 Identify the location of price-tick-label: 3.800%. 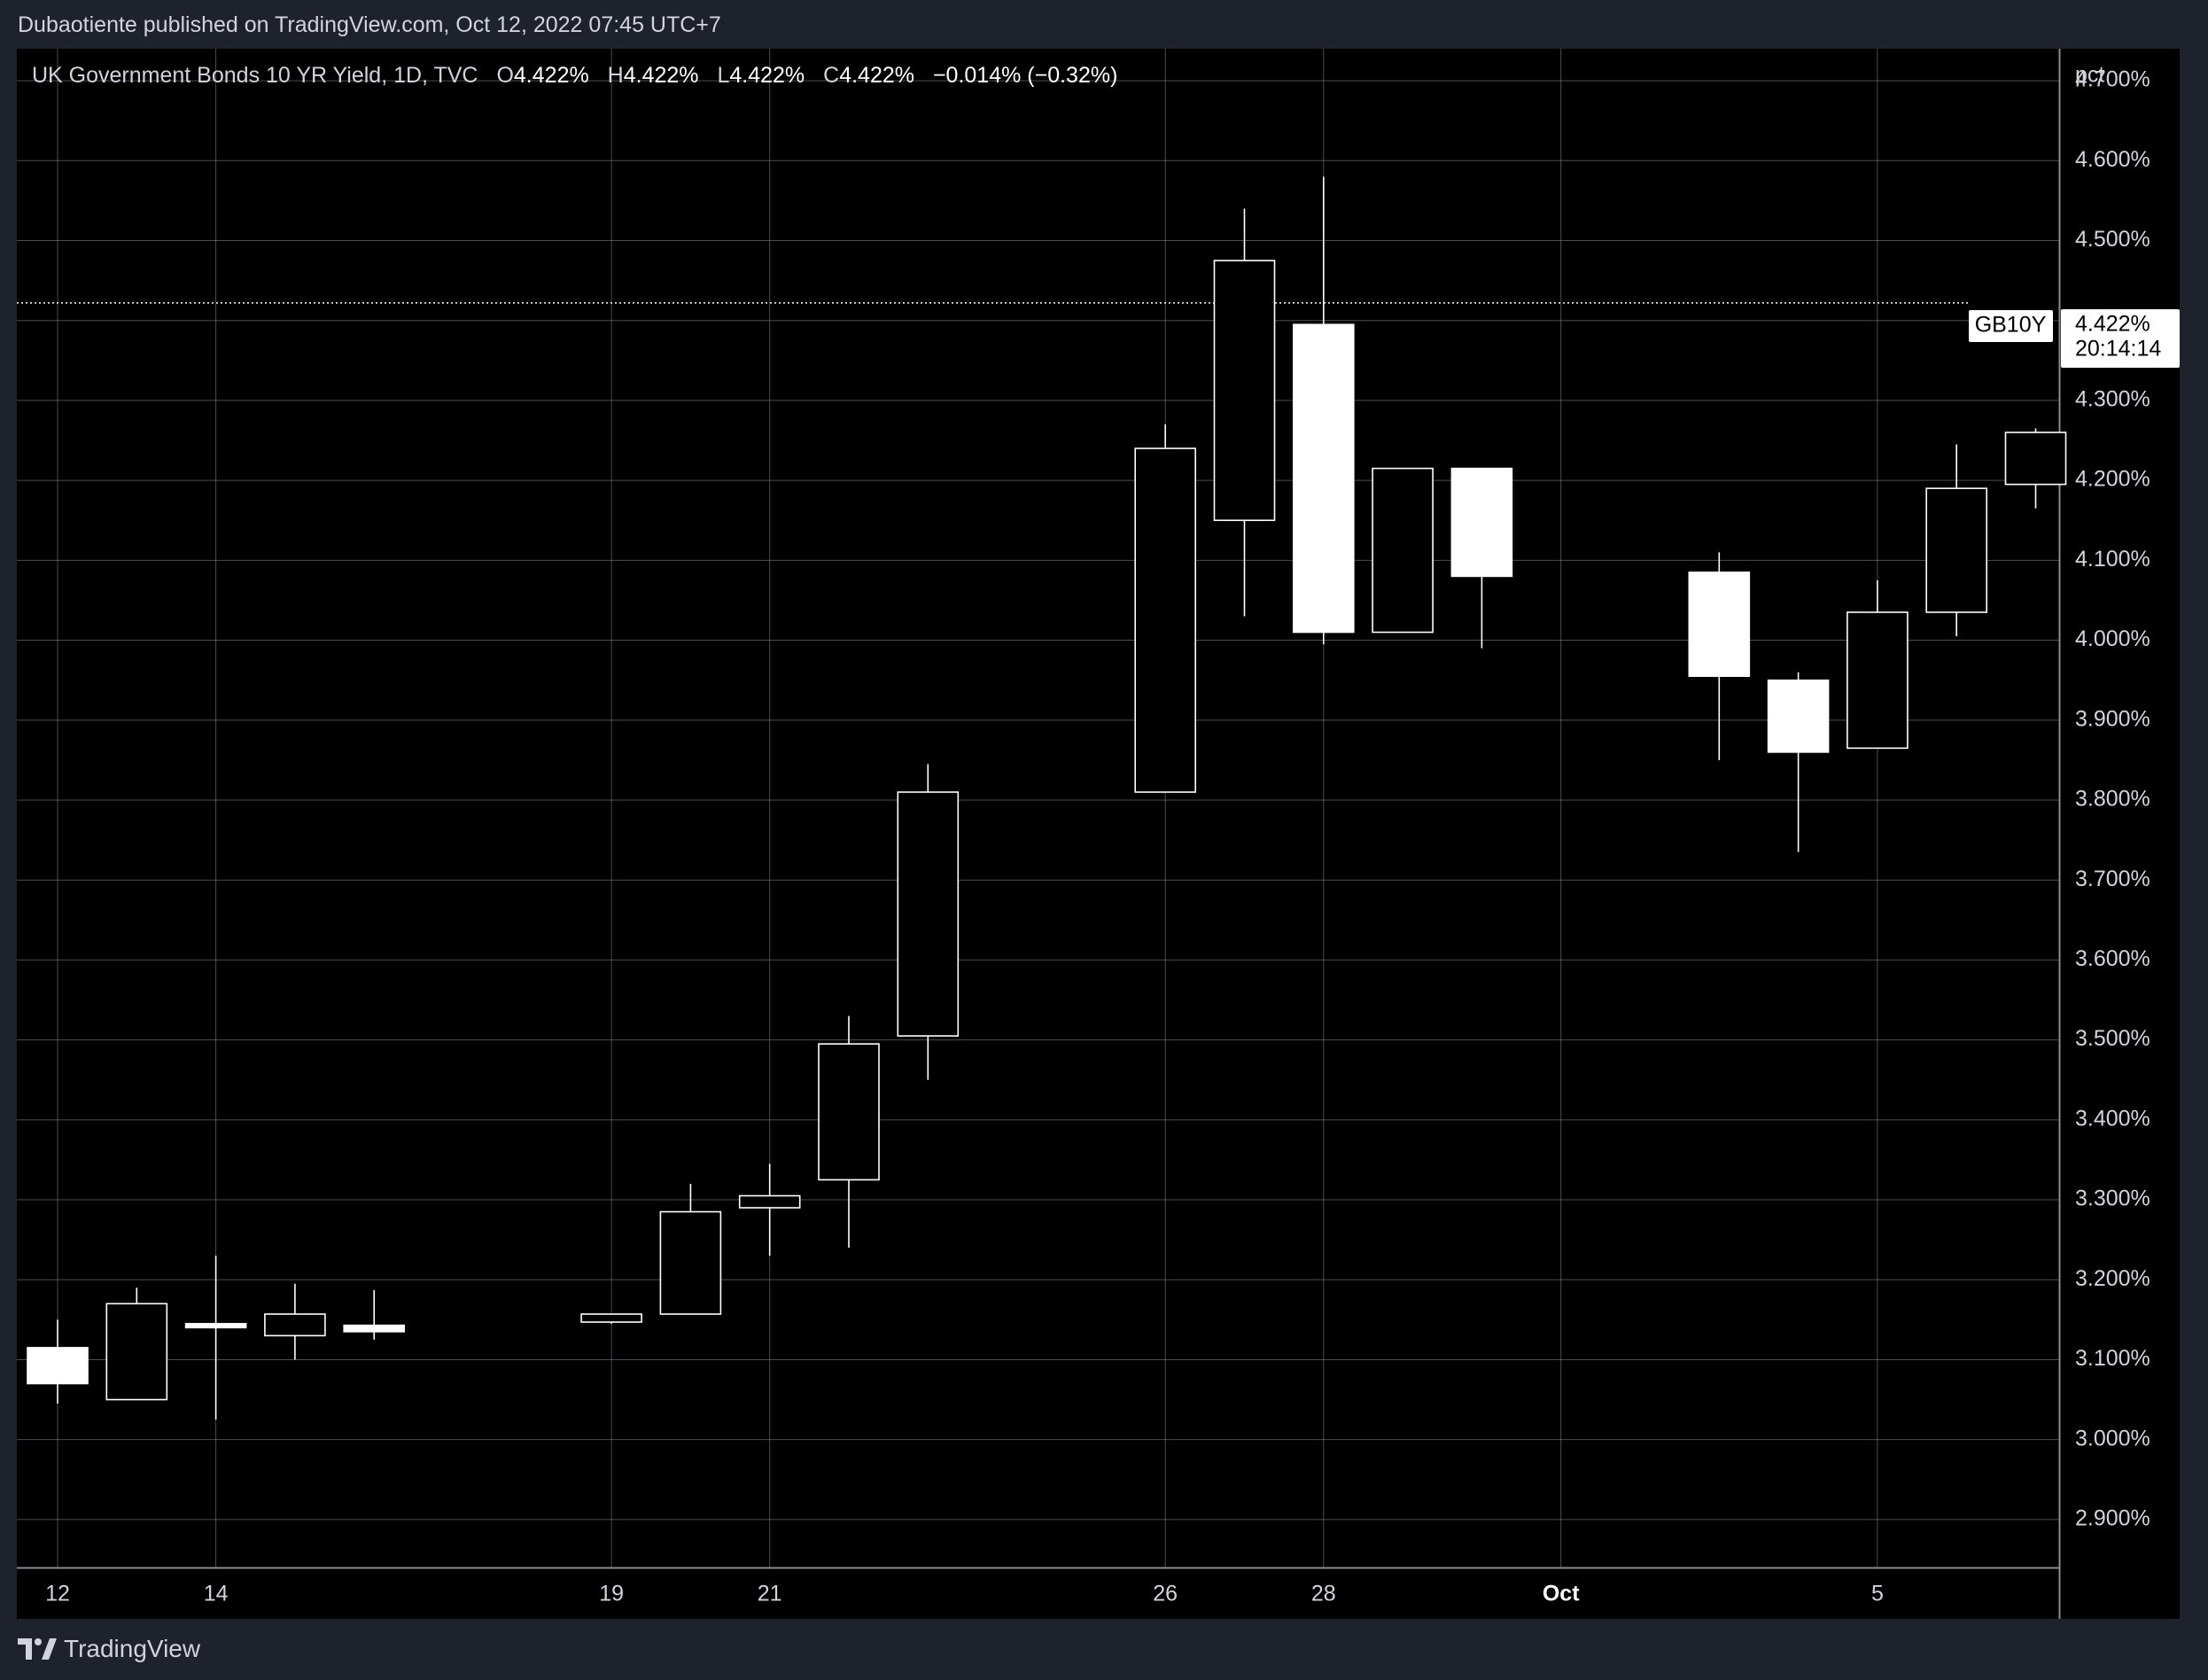
(2112, 799).